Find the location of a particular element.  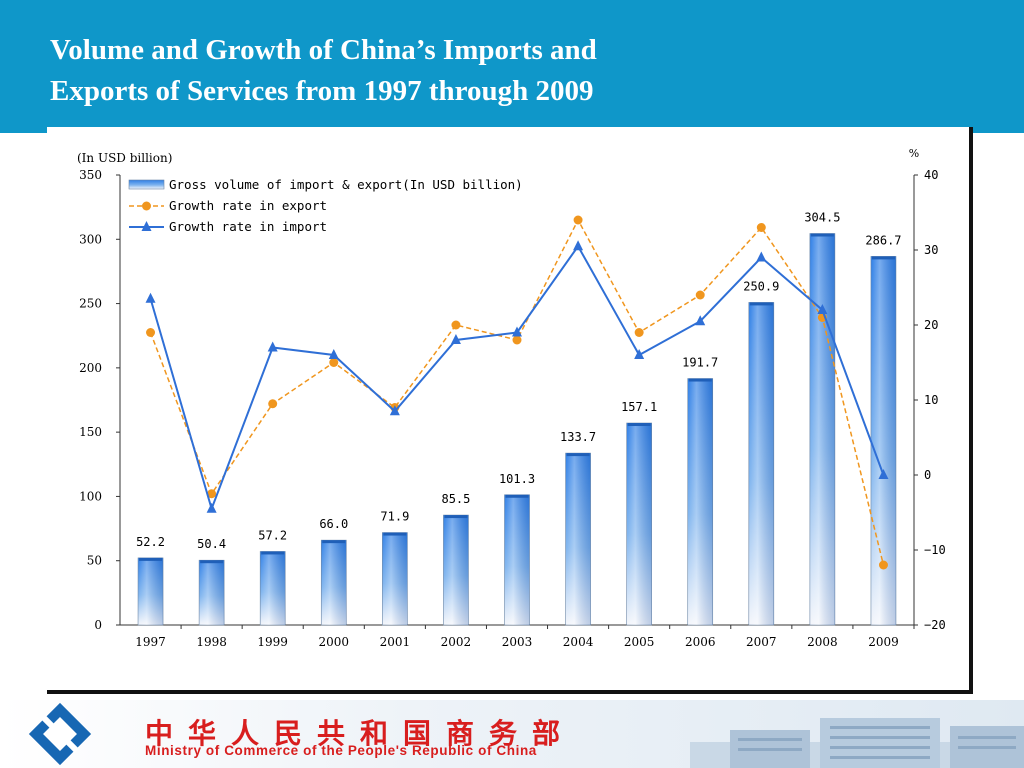

left-axis-unit-label: (In USD billion) is located at coordinates (124, 158).